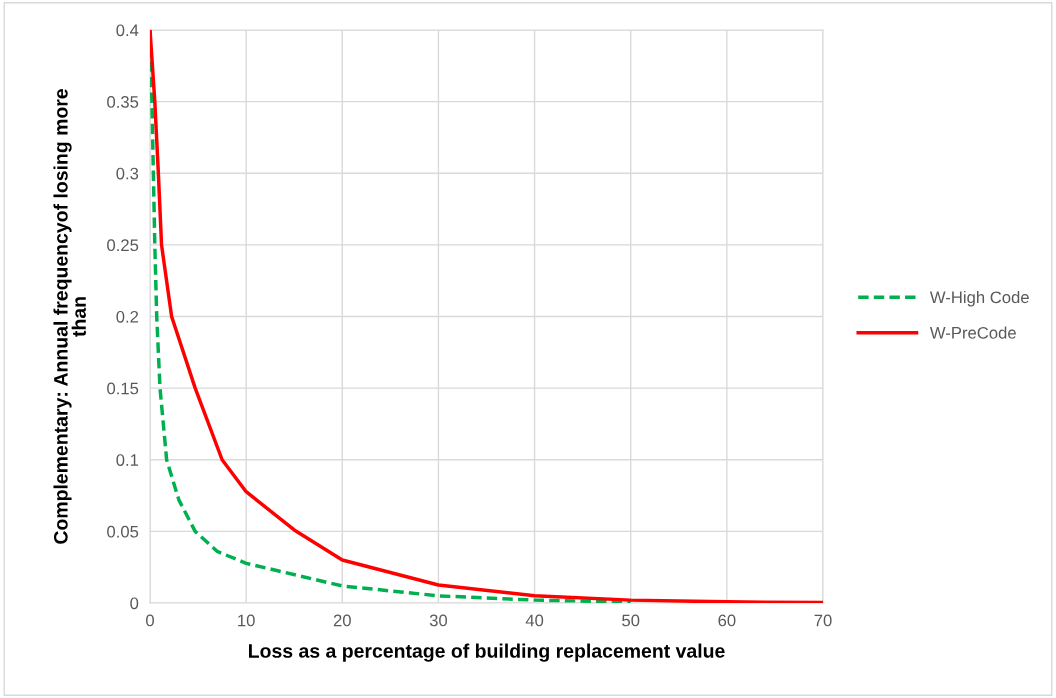  Describe the element at coordinates (972, 332) in the screenshot. I see `legend-label: W-PreCode` at that location.